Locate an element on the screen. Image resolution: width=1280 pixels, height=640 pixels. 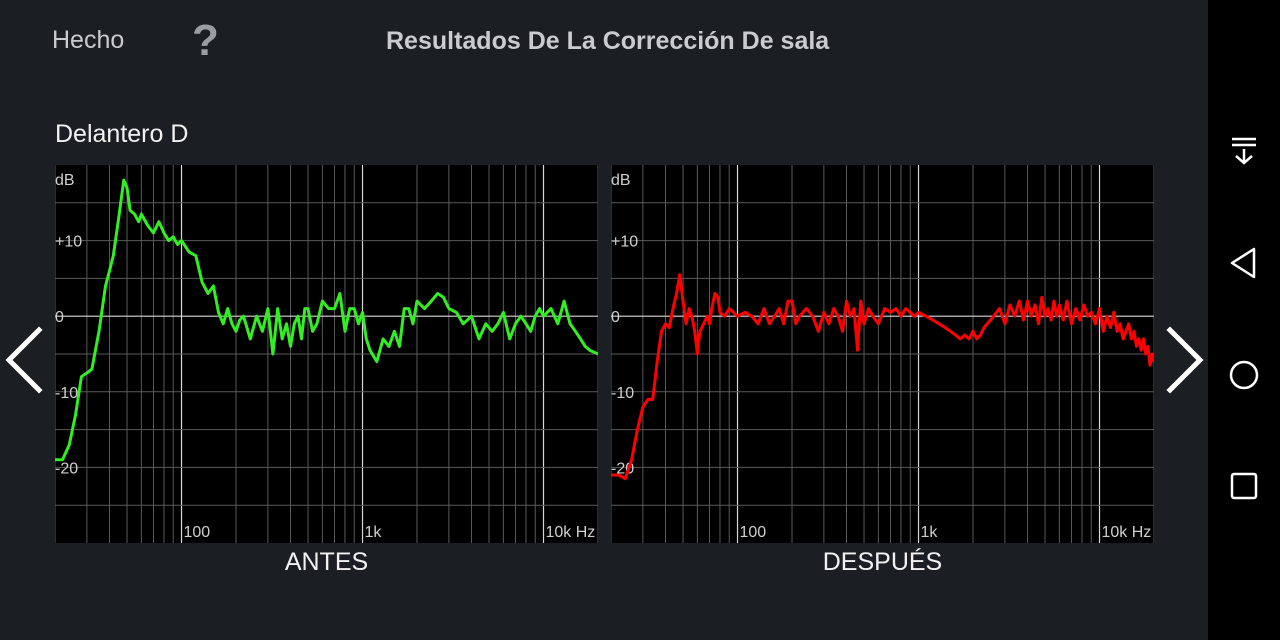
system-nav-bar is located at coordinates (1244, 320).